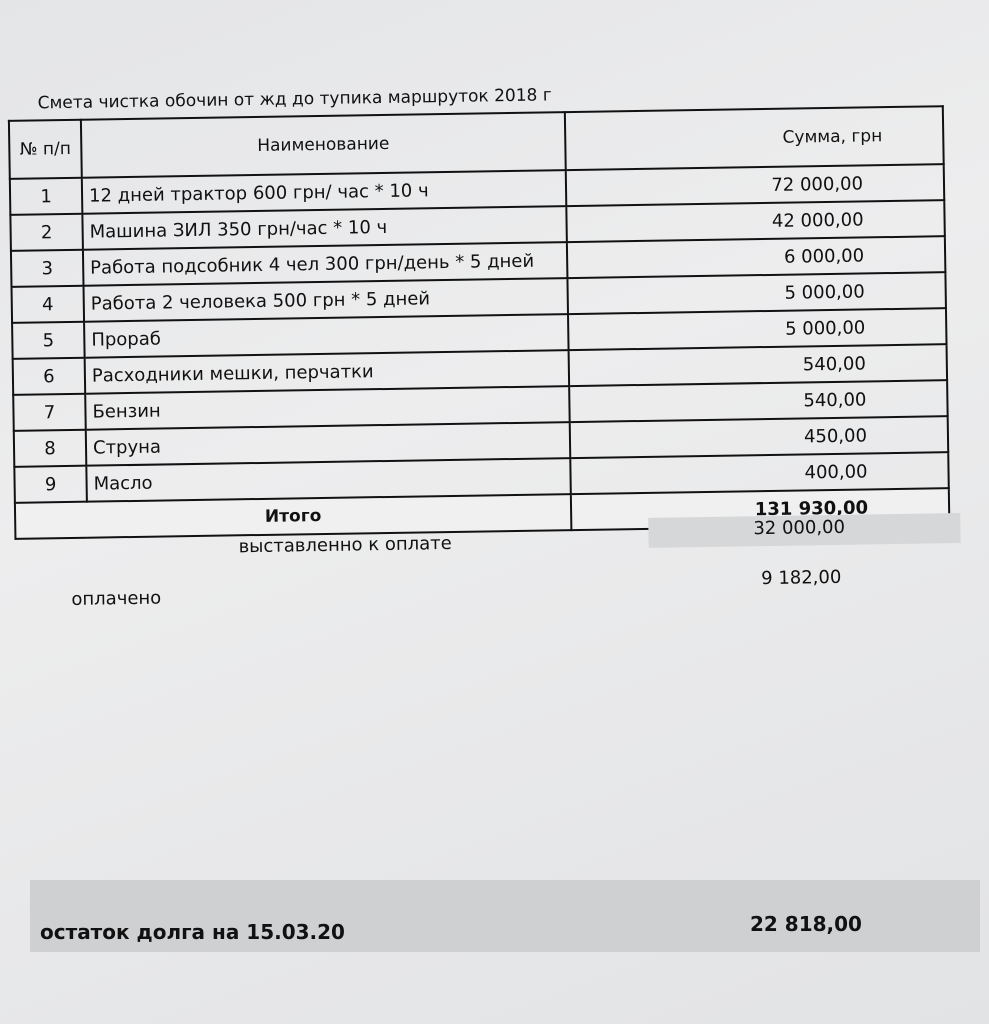  What do you see at coordinates (49, 376) in the screenshot?
I see `row-num: 6` at bounding box center [49, 376].